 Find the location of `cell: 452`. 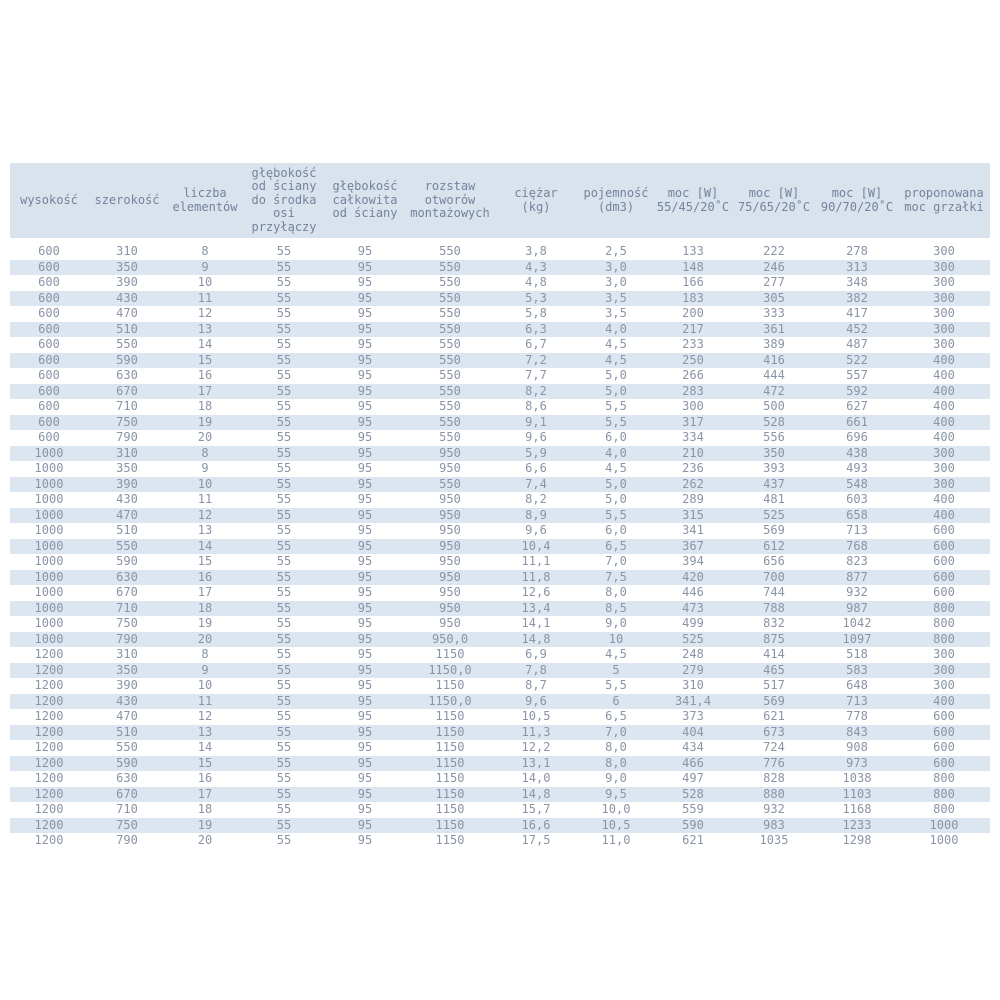

cell: 452 is located at coordinates (857, 328).